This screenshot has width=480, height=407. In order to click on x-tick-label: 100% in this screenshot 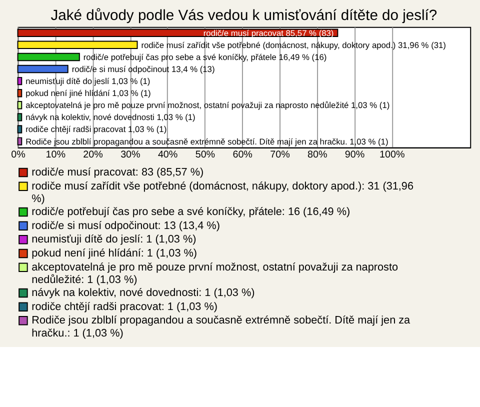, I will do `click(392, 155)`.